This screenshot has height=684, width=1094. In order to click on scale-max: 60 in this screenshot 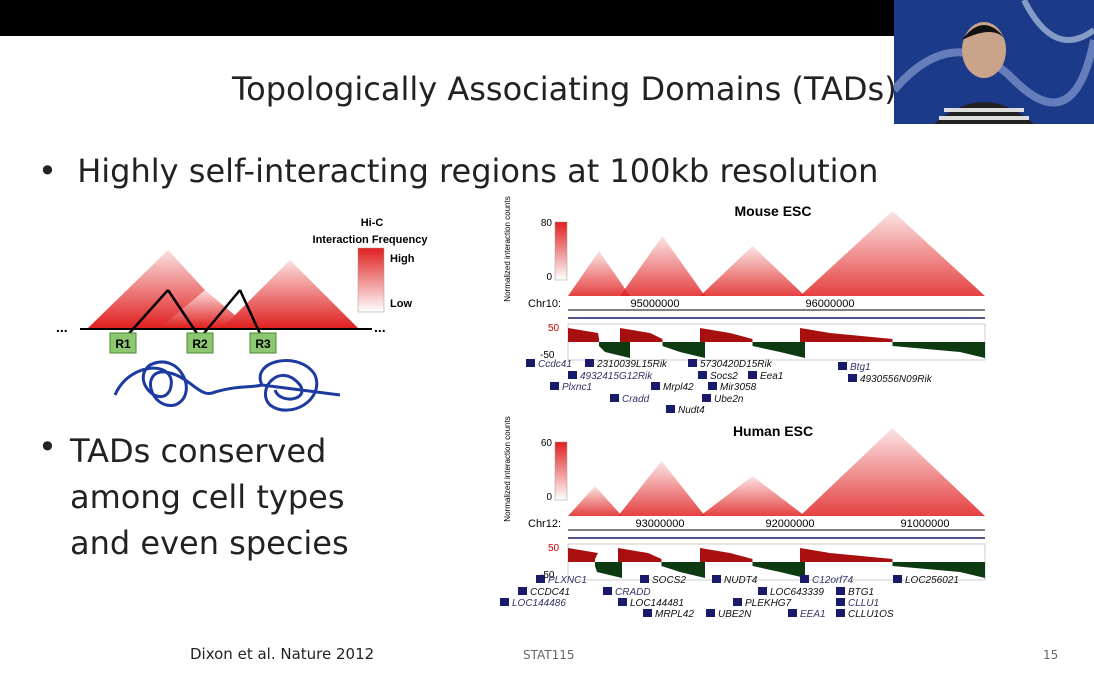, I will do `click(547, 443)`.